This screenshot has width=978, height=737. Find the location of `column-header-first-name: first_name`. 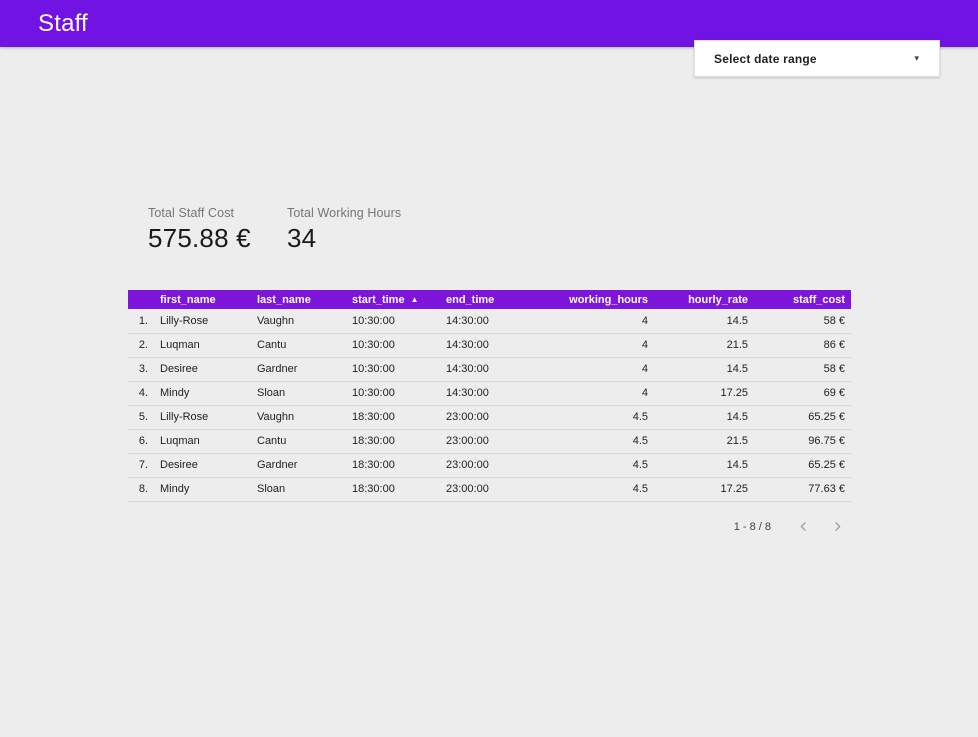

column-header-first-name: first_name is located at coordinates (208, 299).